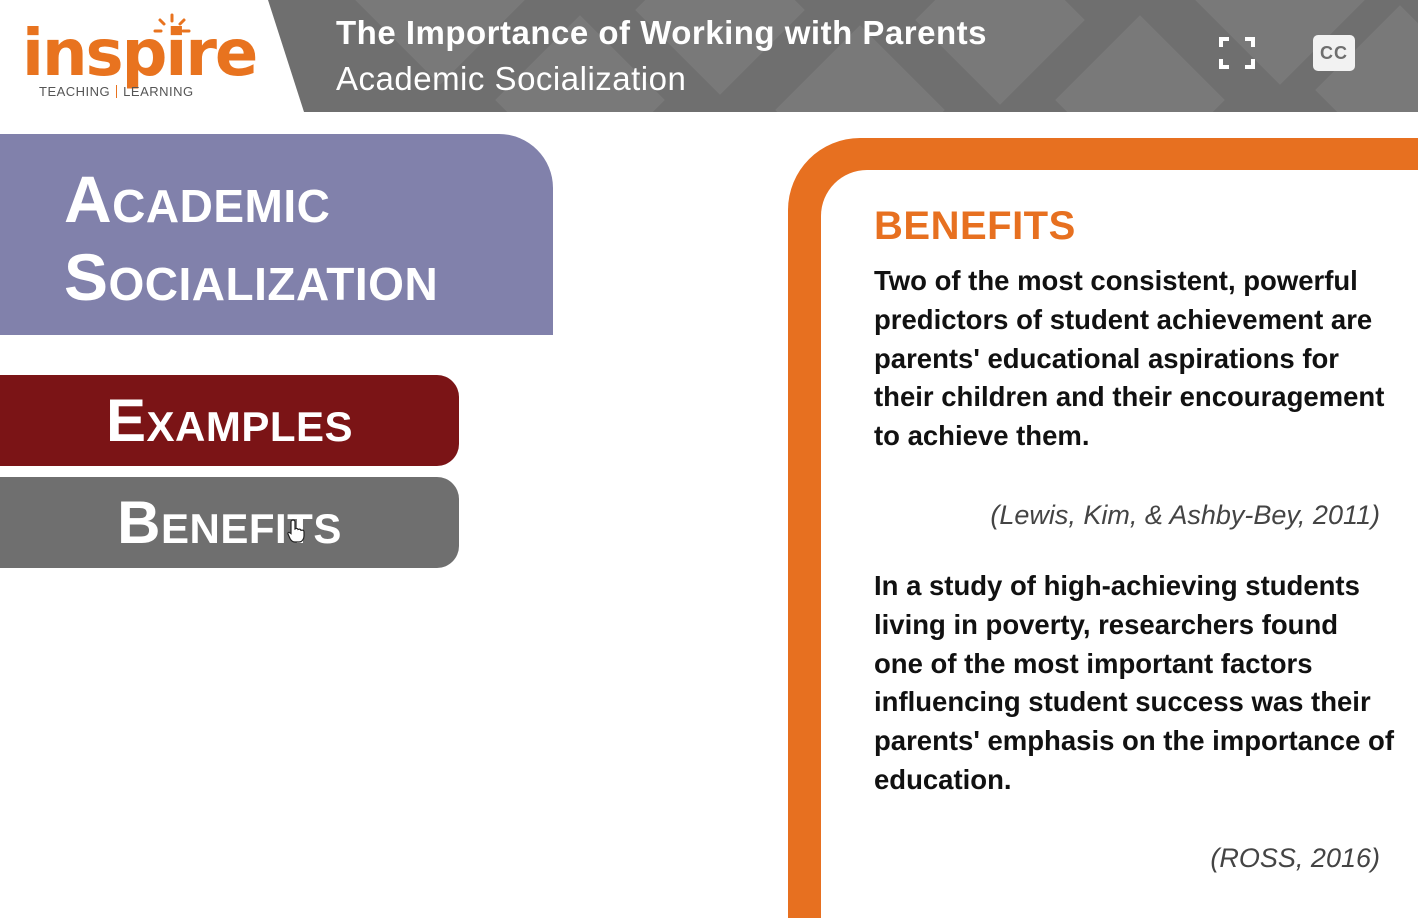  Describe the element at coordinates (511, 78) in the screenshot. I see `lesson-title: Academic Socialization` at that location.